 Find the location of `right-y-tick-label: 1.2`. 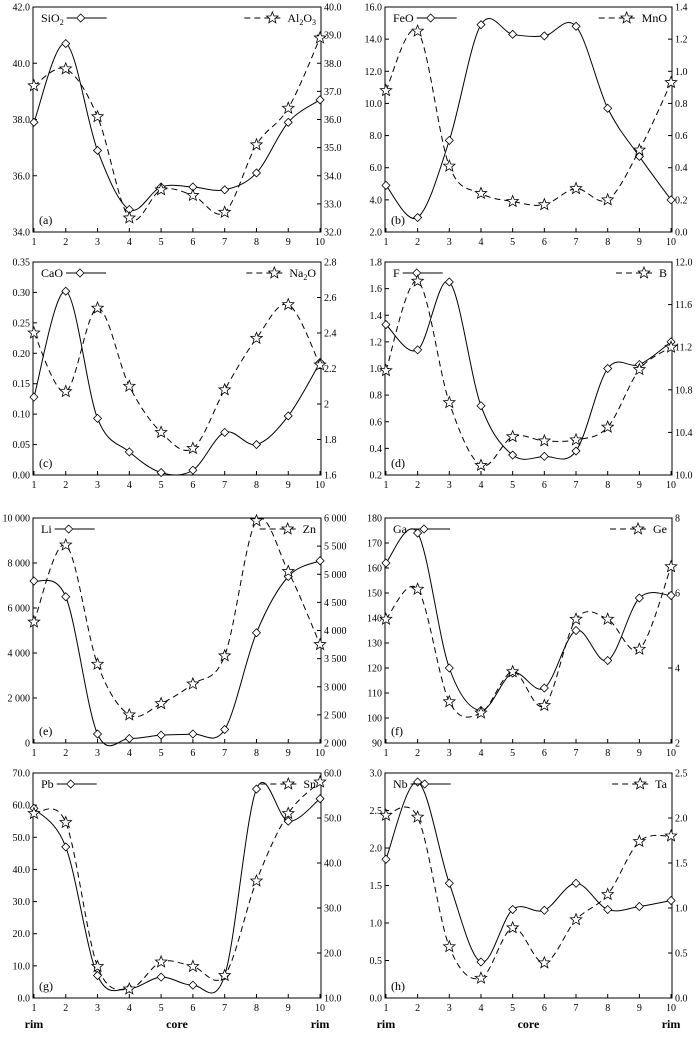

right-y-tick-label: 1.2 is located at coordinates (681, 40).